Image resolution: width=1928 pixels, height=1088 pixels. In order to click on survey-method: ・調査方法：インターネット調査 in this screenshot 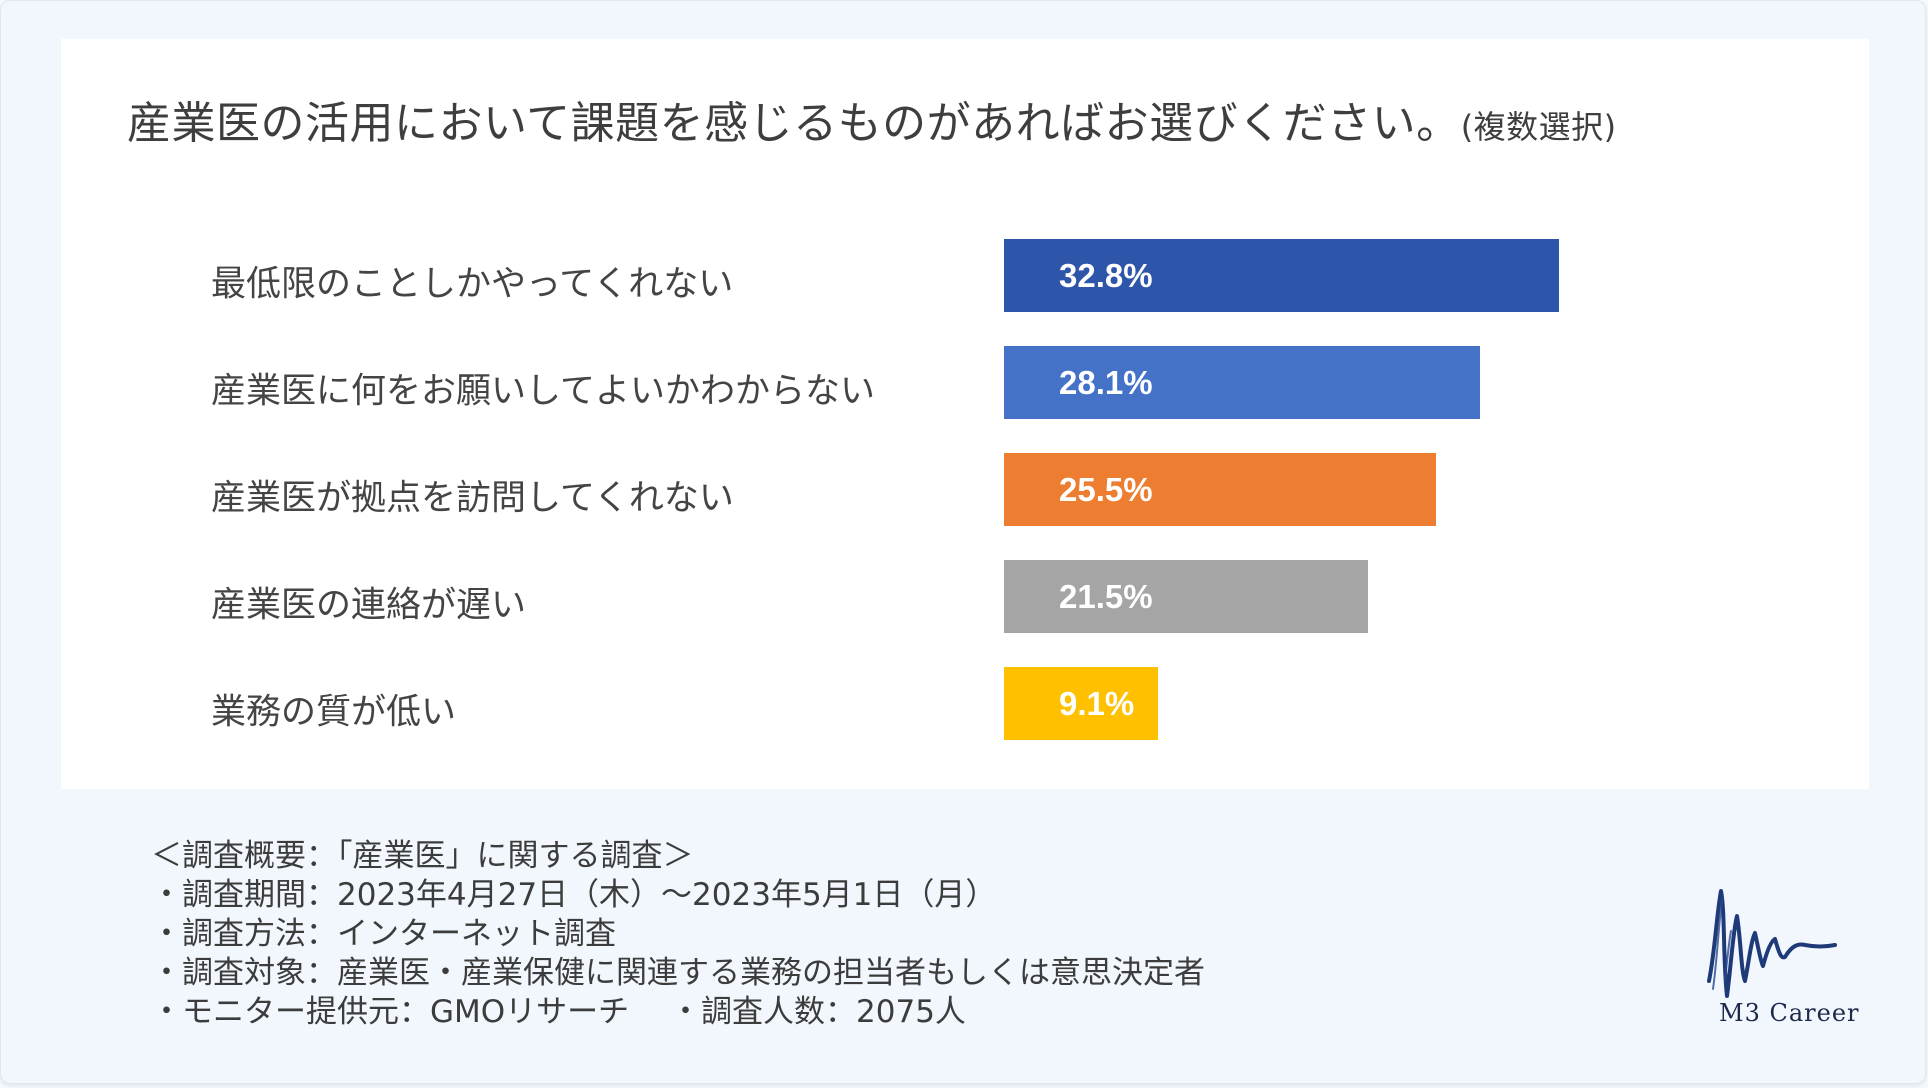, I will do `click(383, 934)`.